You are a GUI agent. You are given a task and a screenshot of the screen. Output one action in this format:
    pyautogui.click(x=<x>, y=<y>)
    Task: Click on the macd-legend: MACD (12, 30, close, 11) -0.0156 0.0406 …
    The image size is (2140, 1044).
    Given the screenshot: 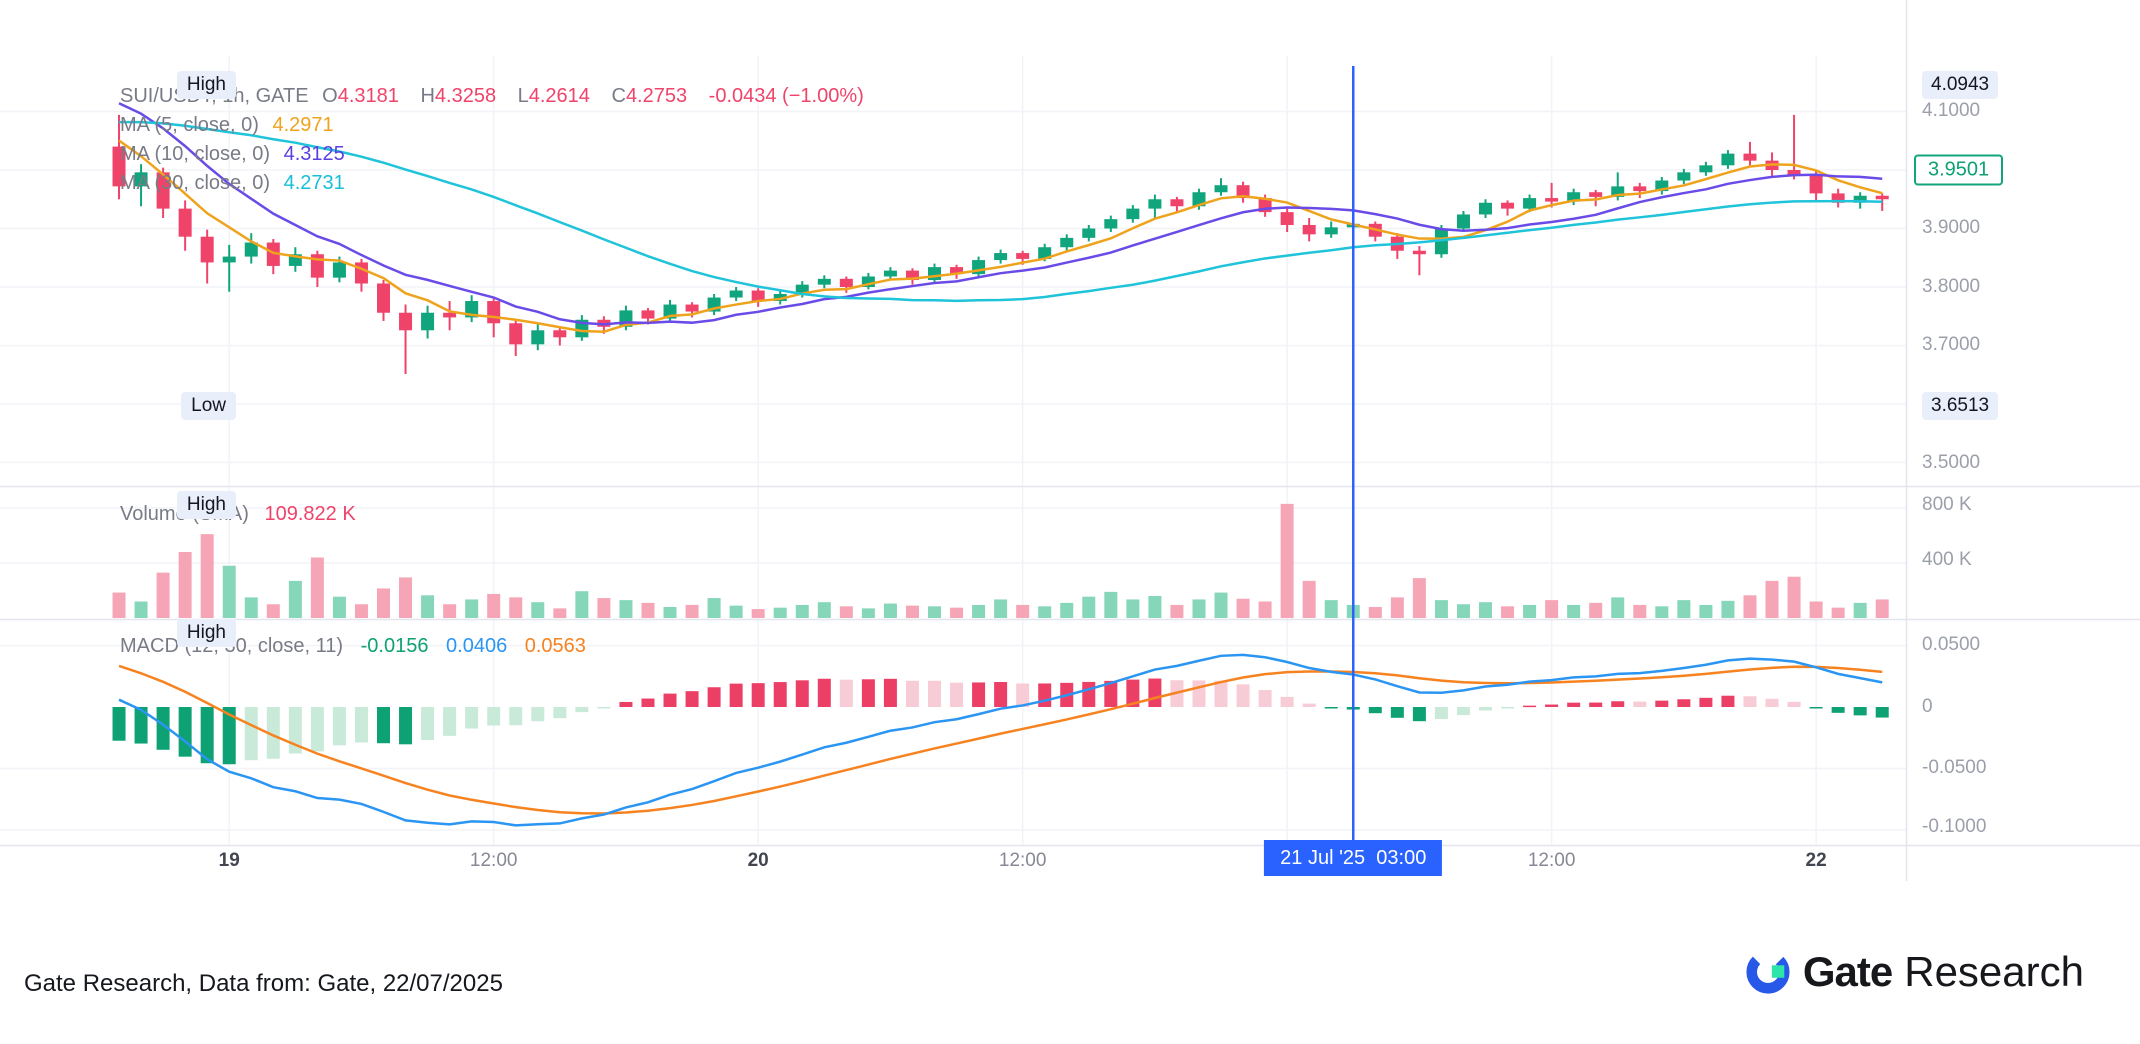 What is the action you would take?
    pyautogui.click(x=353, y=646)
    